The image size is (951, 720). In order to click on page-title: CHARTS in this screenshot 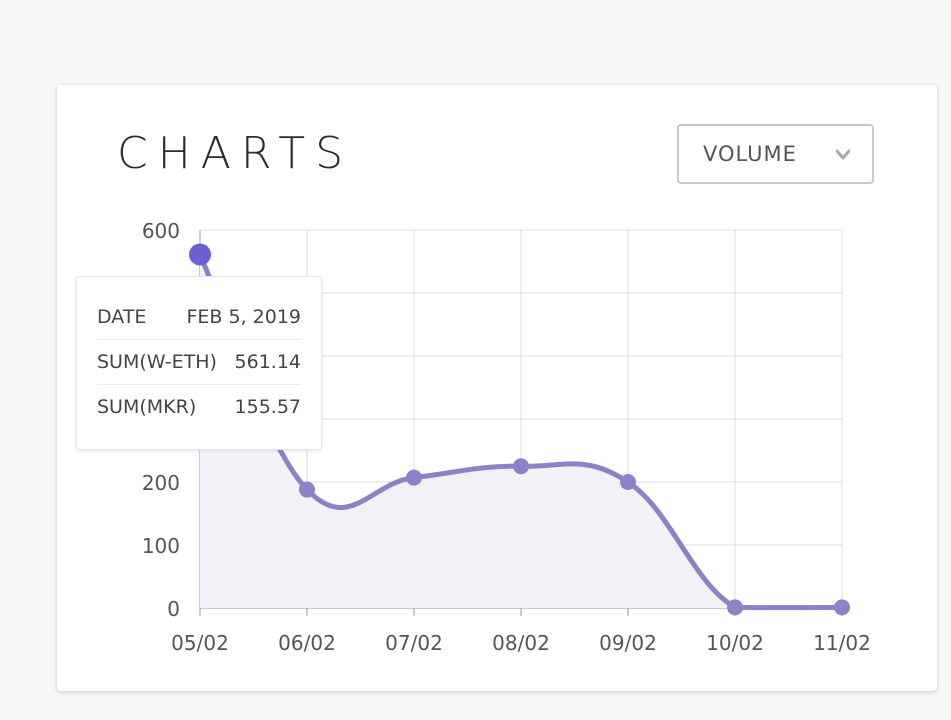, I will do `click(235, 153)`.